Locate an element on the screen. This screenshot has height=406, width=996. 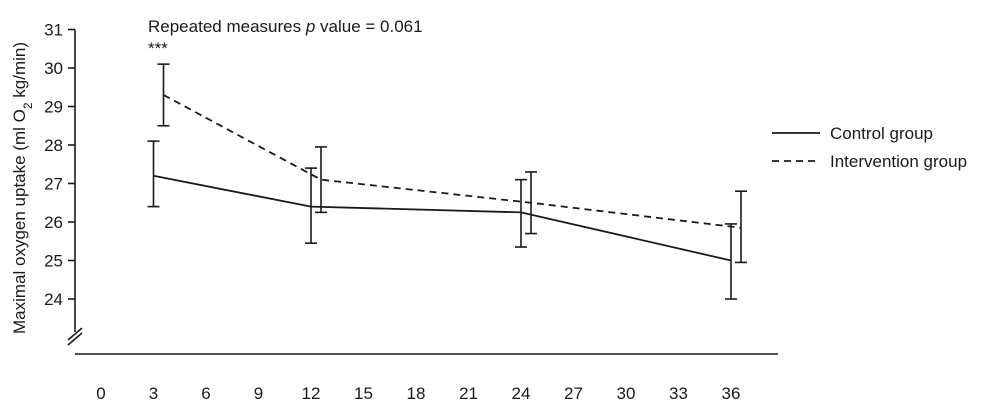
y-tick-label: 31 is located at coordinates (53, 30).